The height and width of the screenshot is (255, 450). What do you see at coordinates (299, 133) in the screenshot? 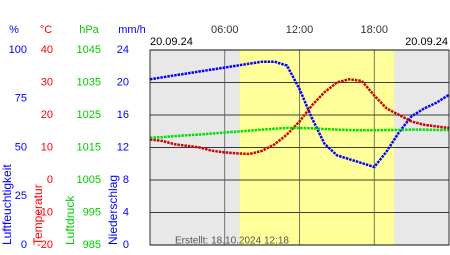
I see `series-line` at bounding box center [299, 133].